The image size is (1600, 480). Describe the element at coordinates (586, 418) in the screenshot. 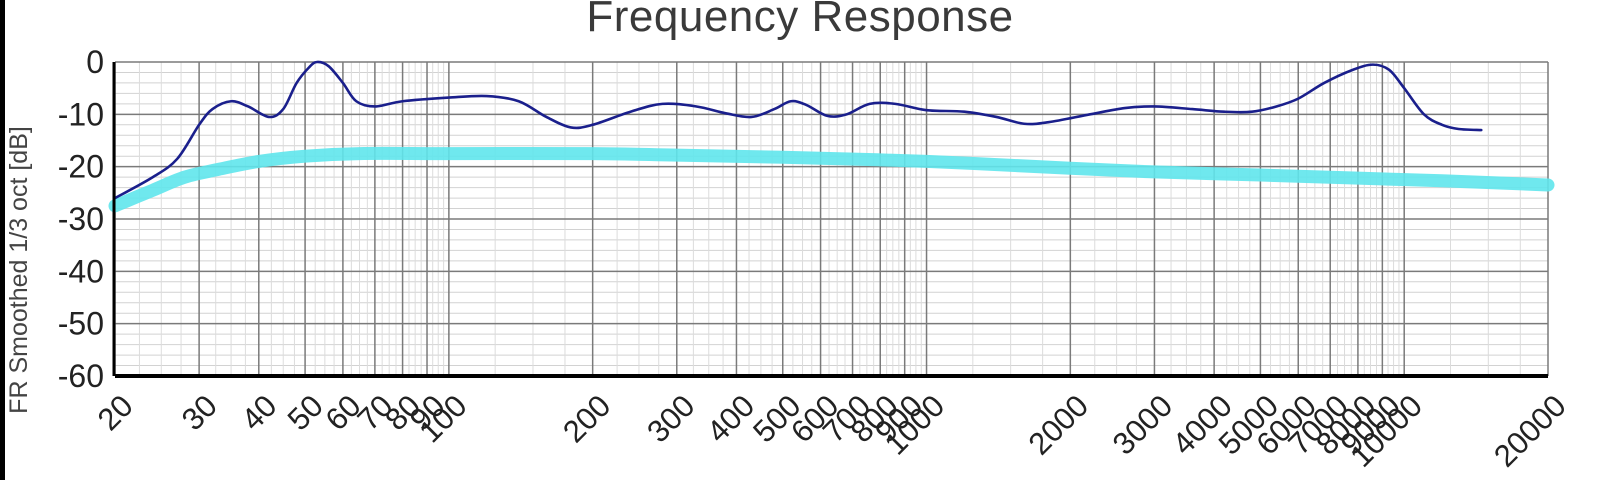

I see `x-tick-label: 200` at that location.